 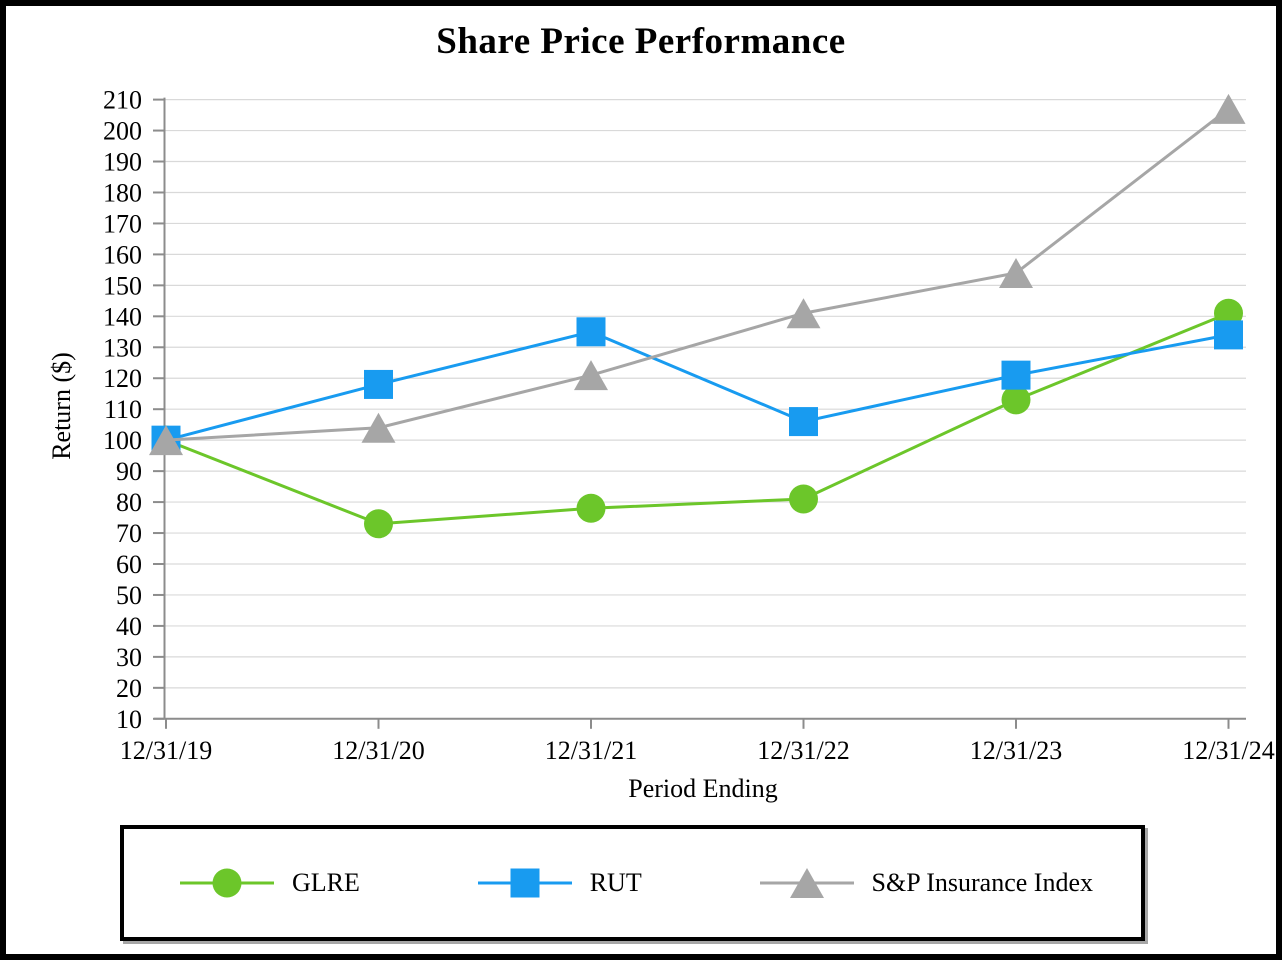 What do you see at coordinates (122, 378) in the screenshot?
I see `y-tick-label: 120` at bounding box center [122, 378].